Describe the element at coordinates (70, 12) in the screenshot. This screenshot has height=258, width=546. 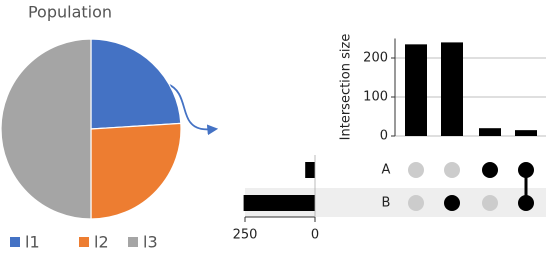
I see `chart-title: Population` at that location.